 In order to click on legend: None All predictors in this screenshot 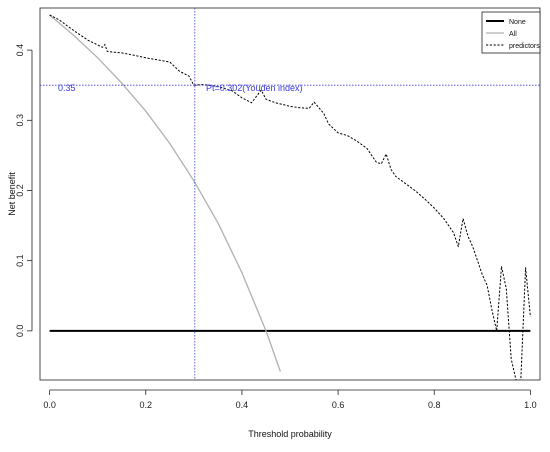, I will do `click(511, 32)`.